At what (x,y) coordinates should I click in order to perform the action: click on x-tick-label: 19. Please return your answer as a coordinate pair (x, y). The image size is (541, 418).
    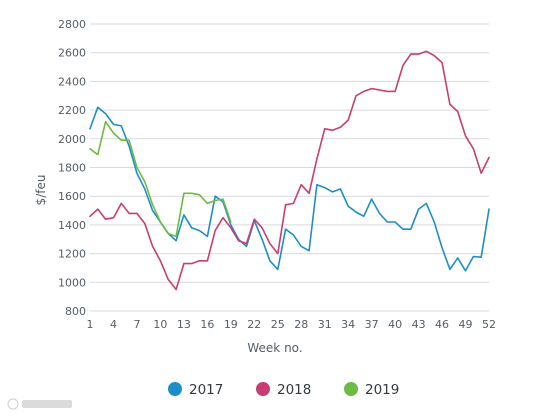
    Looking at the image, I should click on (231, 324).